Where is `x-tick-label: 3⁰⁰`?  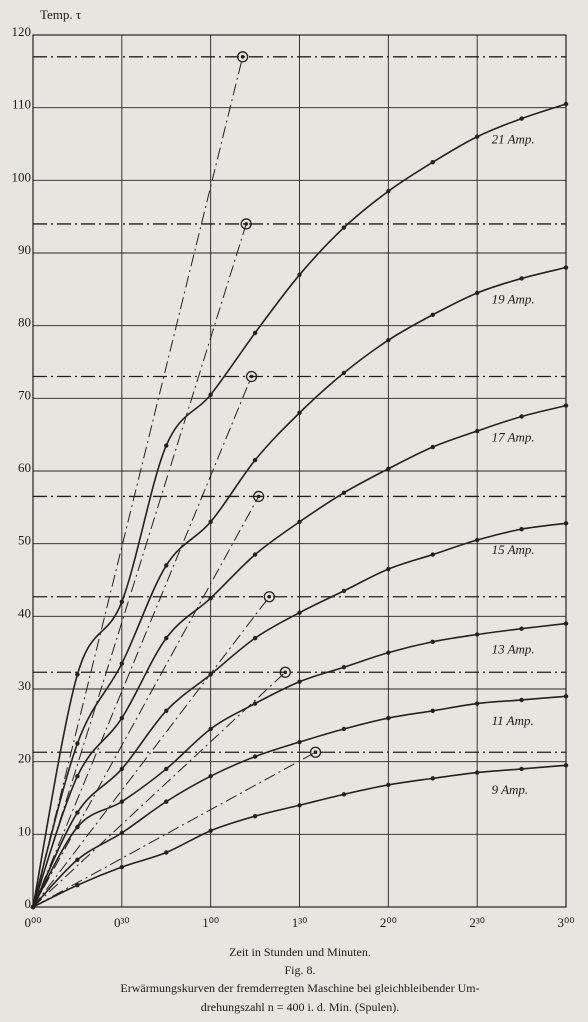 x-tick-label: 3⁰⁰ is located at coordinates (566, 922).